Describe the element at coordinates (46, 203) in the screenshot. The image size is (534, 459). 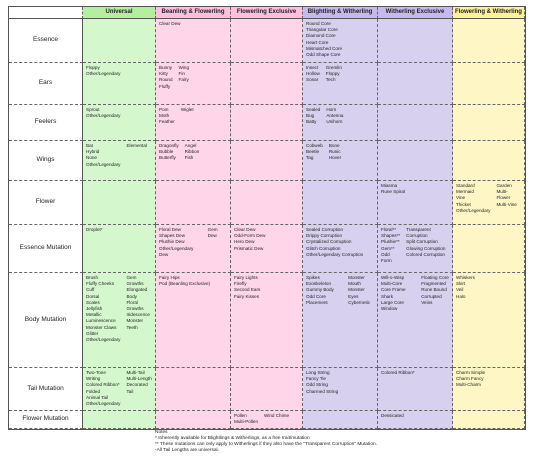
I see `row-label: Flower` at that location.